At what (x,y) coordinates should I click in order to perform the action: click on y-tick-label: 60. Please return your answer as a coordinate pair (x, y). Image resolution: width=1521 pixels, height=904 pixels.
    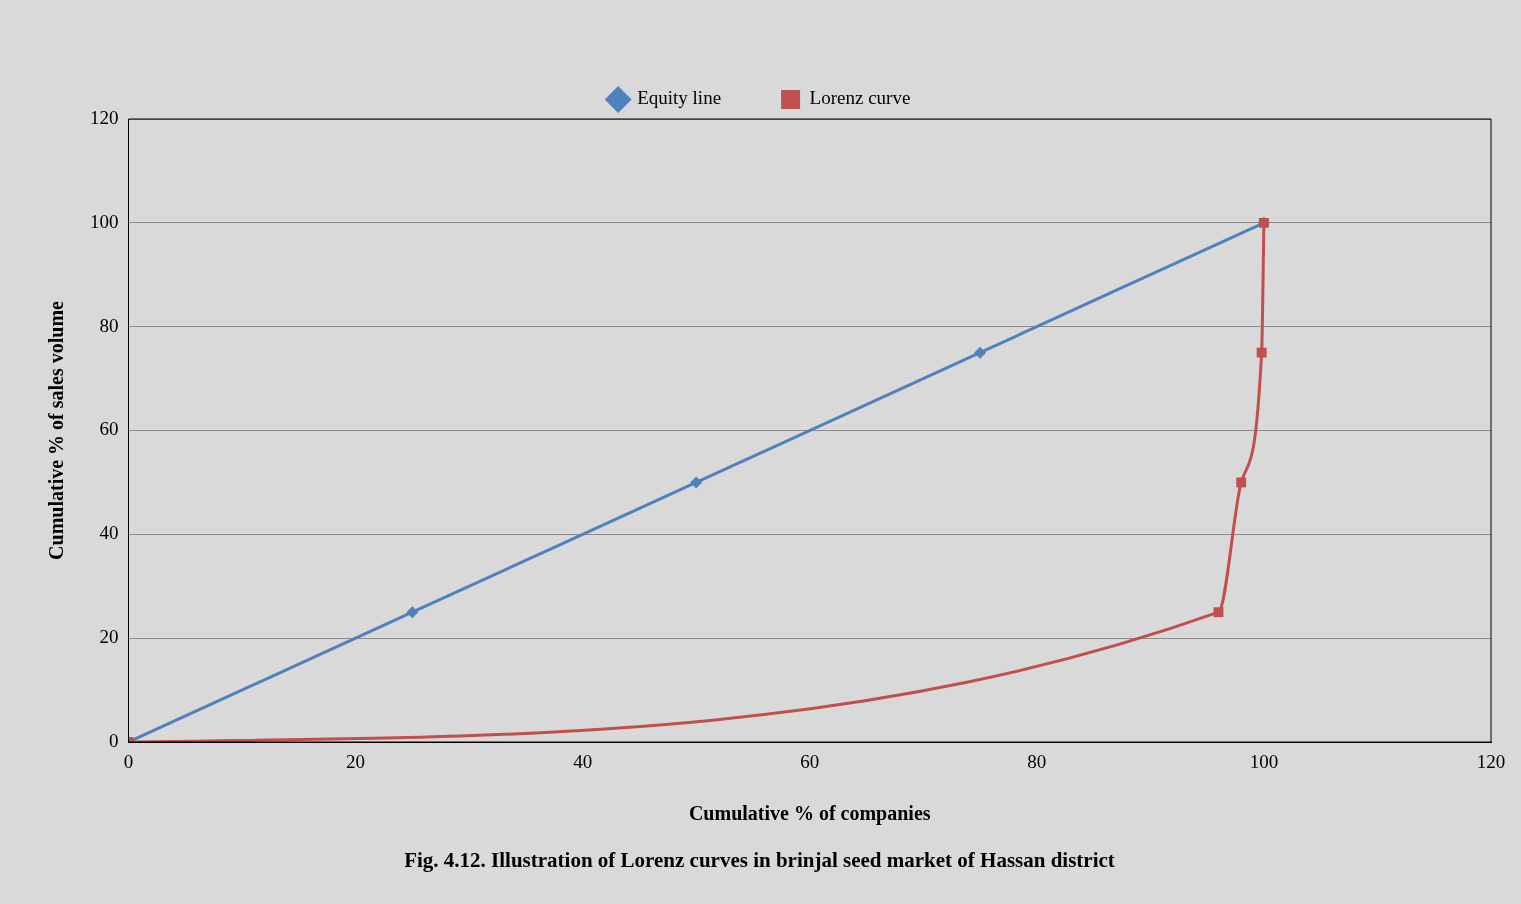
    Looking at the image, I should click on (109, 429).